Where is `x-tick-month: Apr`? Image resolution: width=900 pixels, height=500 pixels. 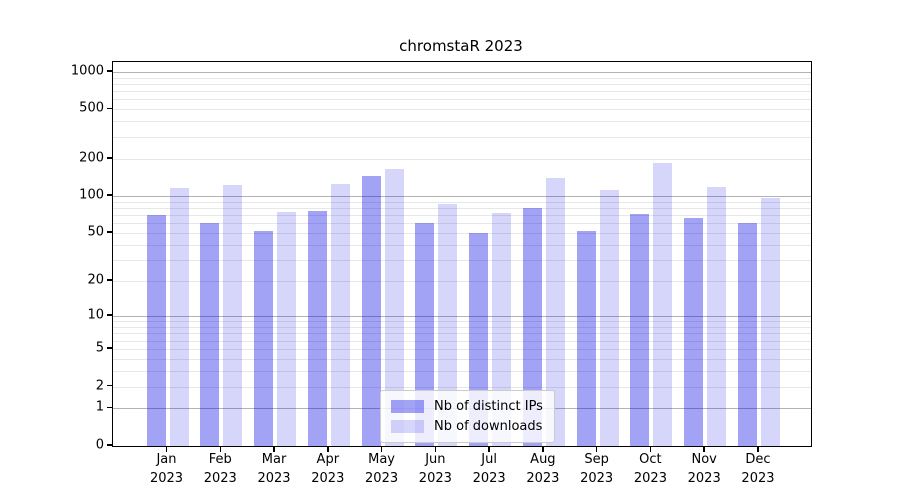 x-tick-month: Apr is located at coordinates (328, 459).